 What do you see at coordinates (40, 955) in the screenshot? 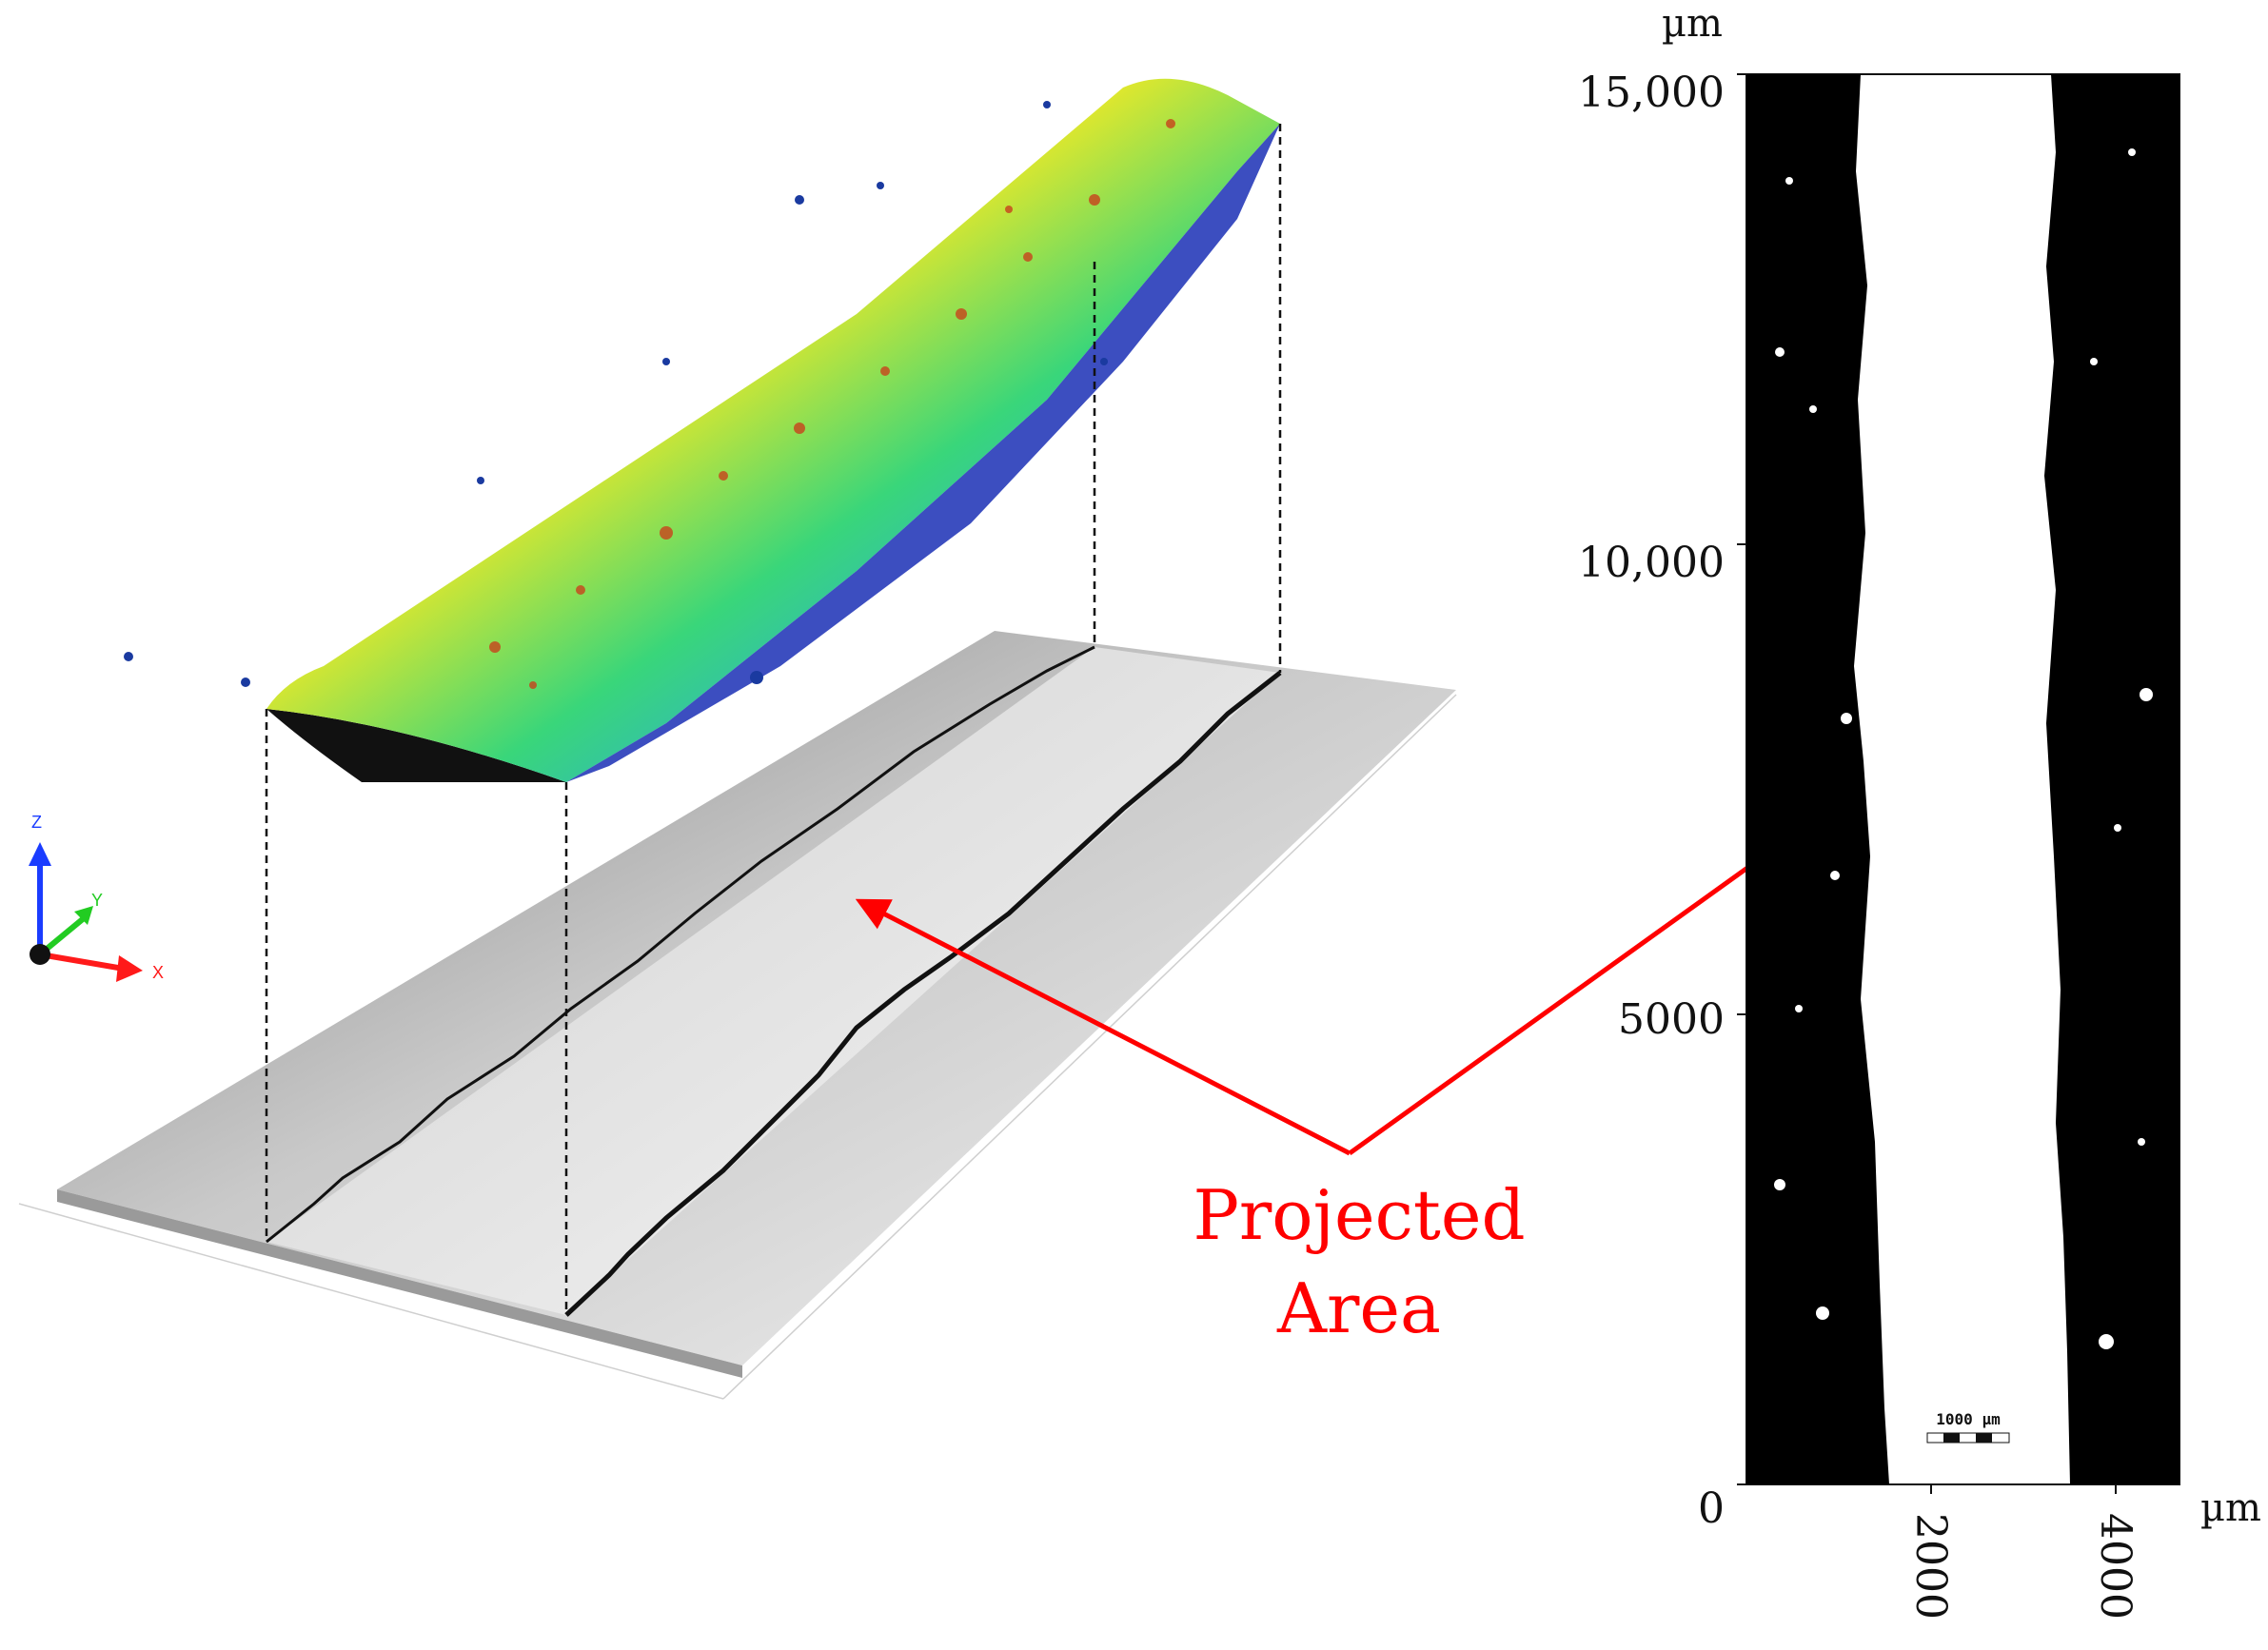
I see `triad-origin` at bounding box center [40, 955].